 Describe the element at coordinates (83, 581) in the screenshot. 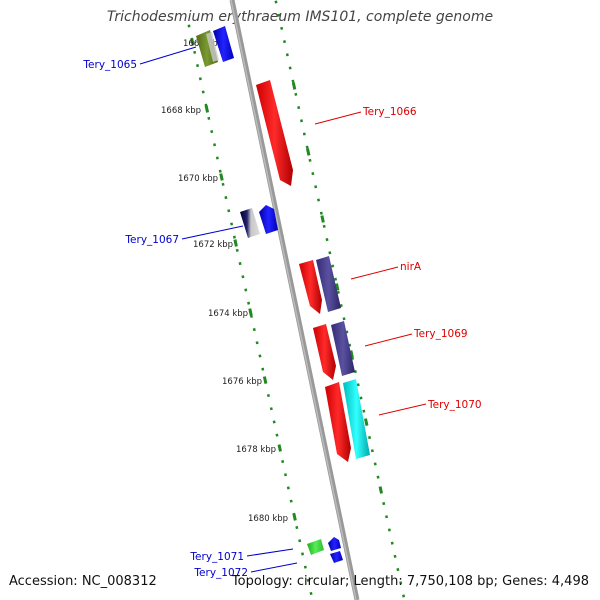

I see `accession-text: Accession: NC_008312` at that location.